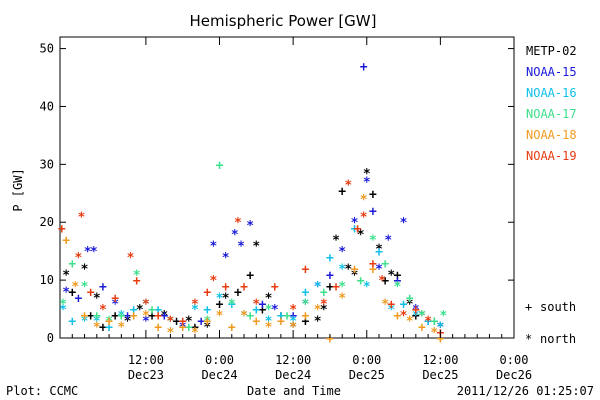  I want to click on x-tick-time: 12:00, so click(293, 360).